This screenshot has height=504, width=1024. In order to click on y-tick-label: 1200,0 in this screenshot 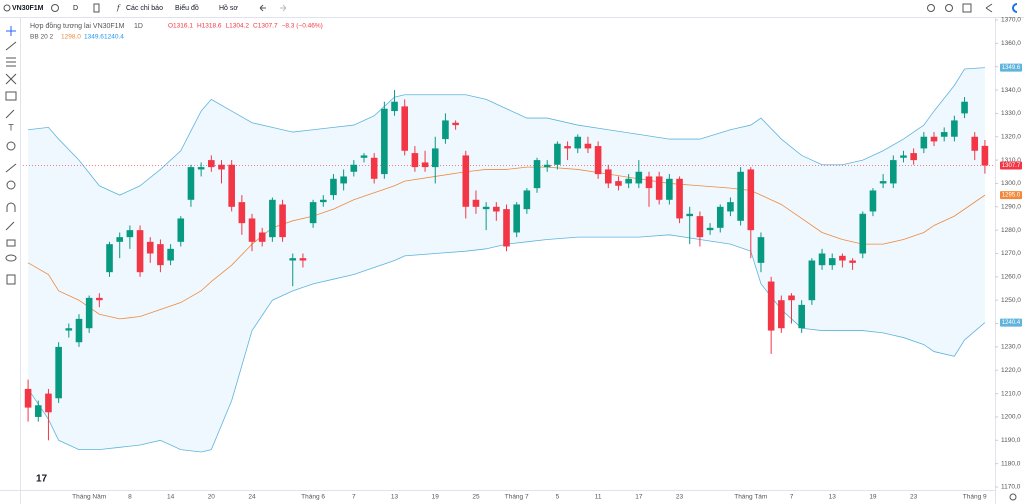, I will do `click(1011, 417)`.